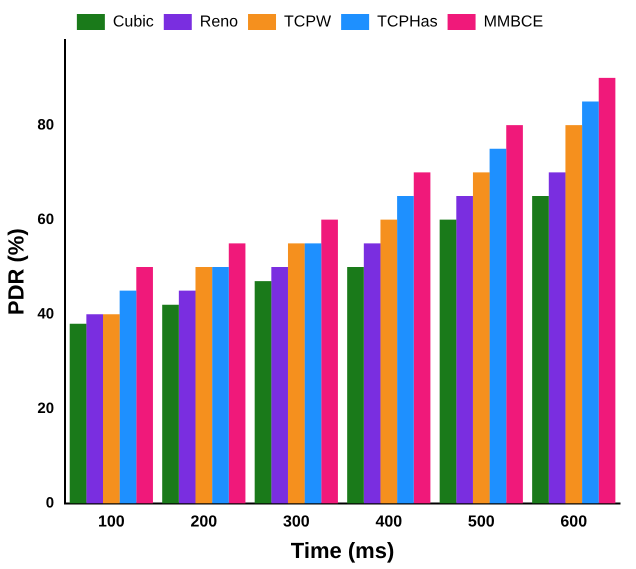 This screenshot has width=636, height=569. What do you see at coordinates (111, 521) in the screenshot?
I see `x-tick-label: 100` at bounding box center [111, 521].